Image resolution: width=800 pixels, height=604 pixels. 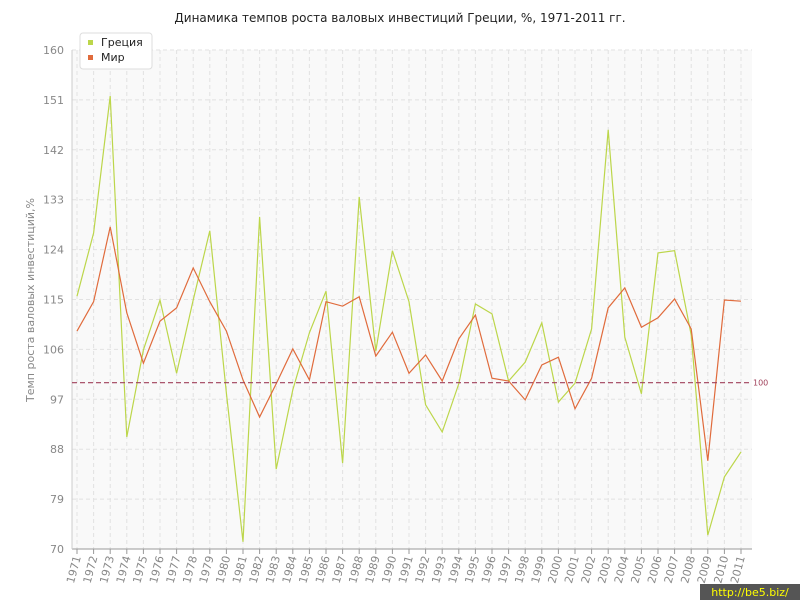 I want to click on y-tick-label: 106, so click(x=53, y=349).